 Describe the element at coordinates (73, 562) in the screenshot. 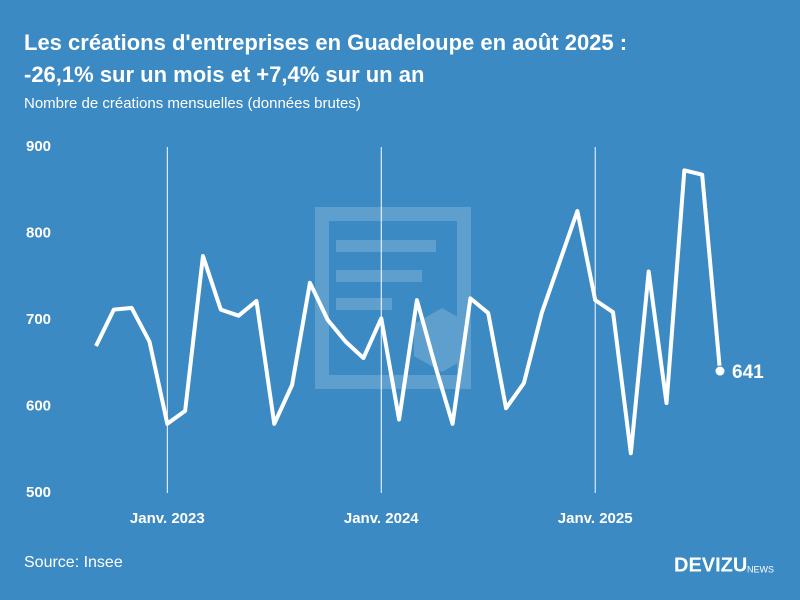

I see `source: Source: Insee` at that location.